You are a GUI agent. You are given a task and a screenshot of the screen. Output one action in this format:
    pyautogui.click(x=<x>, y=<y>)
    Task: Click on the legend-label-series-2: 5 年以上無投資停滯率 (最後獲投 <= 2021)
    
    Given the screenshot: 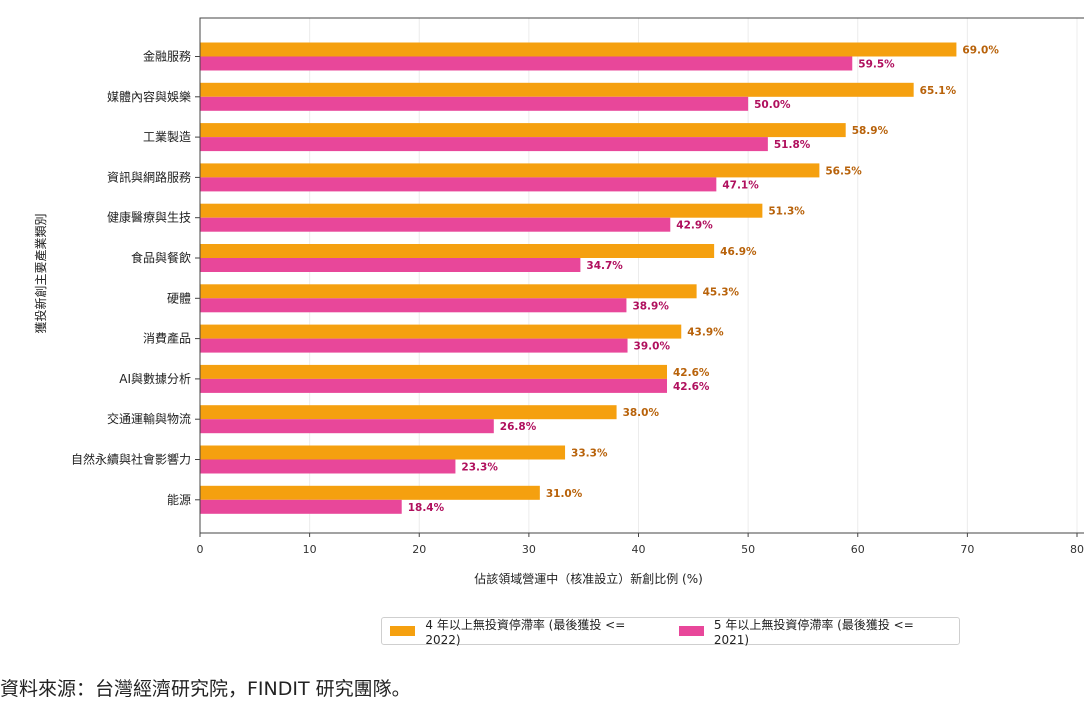 What is the action you would take?
    pyautogui.click(x=813, y=632)
    